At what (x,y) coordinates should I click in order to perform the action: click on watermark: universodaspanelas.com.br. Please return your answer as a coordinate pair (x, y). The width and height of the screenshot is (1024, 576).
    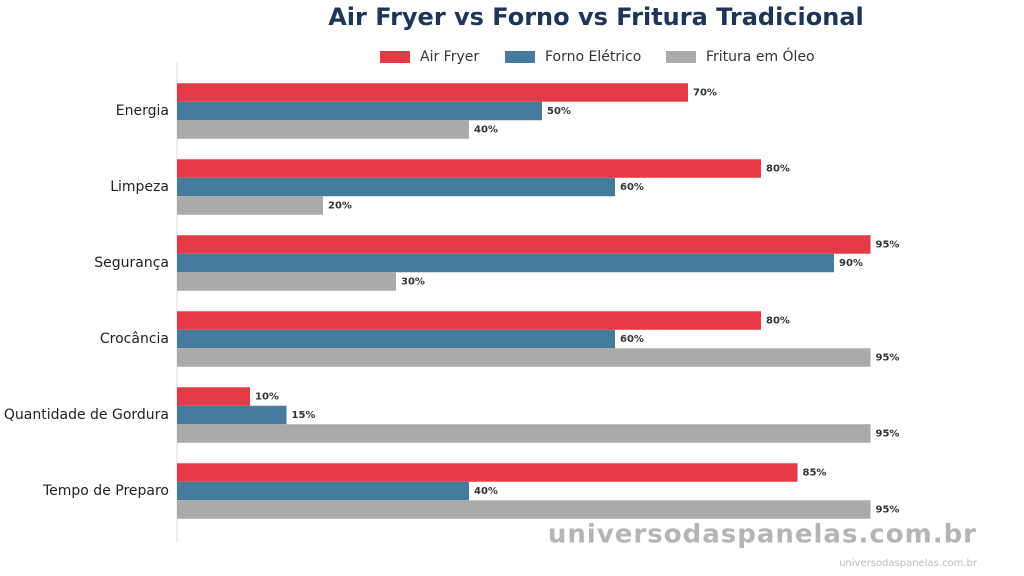
    Looking at the image, I should click on (762, 535).